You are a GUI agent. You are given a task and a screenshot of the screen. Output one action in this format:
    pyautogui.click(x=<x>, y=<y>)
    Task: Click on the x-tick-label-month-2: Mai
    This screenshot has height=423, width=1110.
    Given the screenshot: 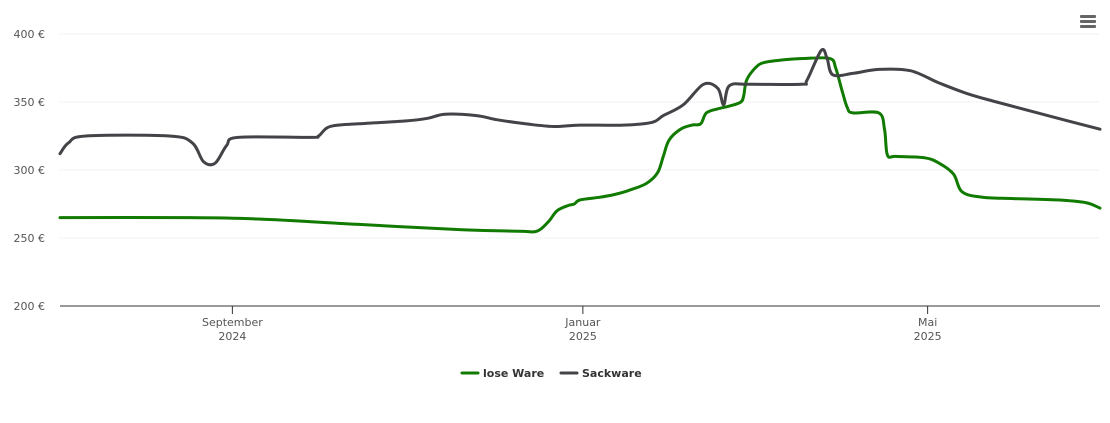 What is the action you would take?
    pyautogui.click(x=927, y=322)
    